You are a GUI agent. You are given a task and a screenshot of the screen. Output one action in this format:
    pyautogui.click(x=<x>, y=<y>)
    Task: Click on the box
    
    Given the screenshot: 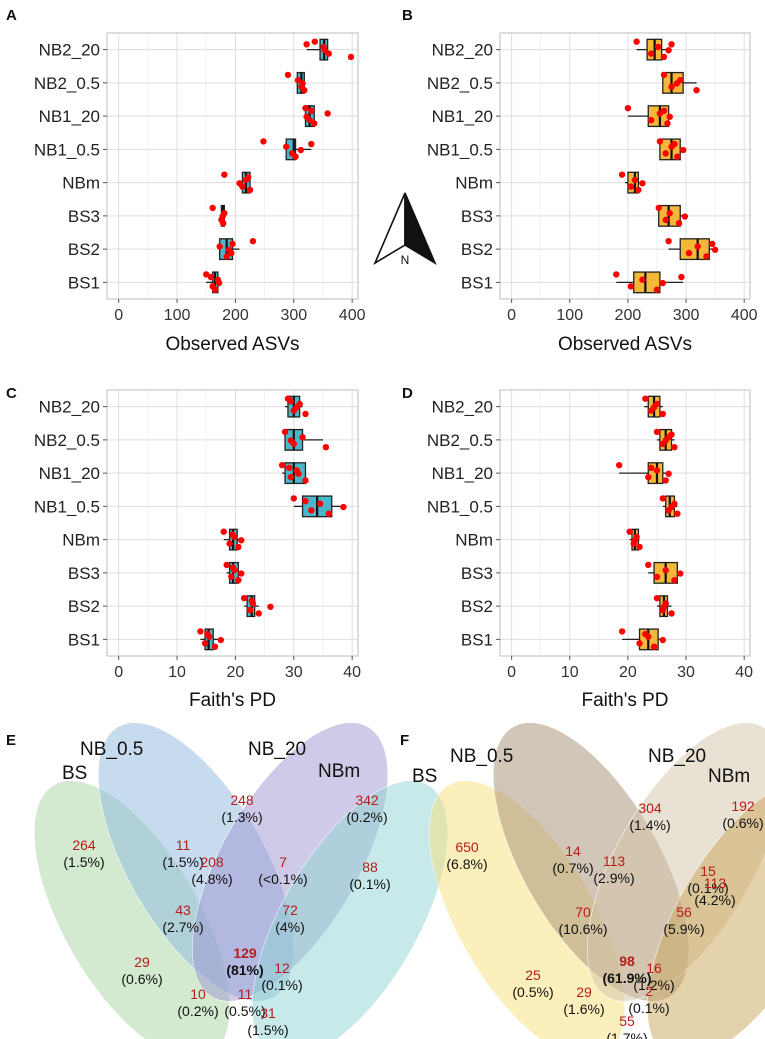 What is the action you would take?
    pyautogui.click(x=673, y=82)
    